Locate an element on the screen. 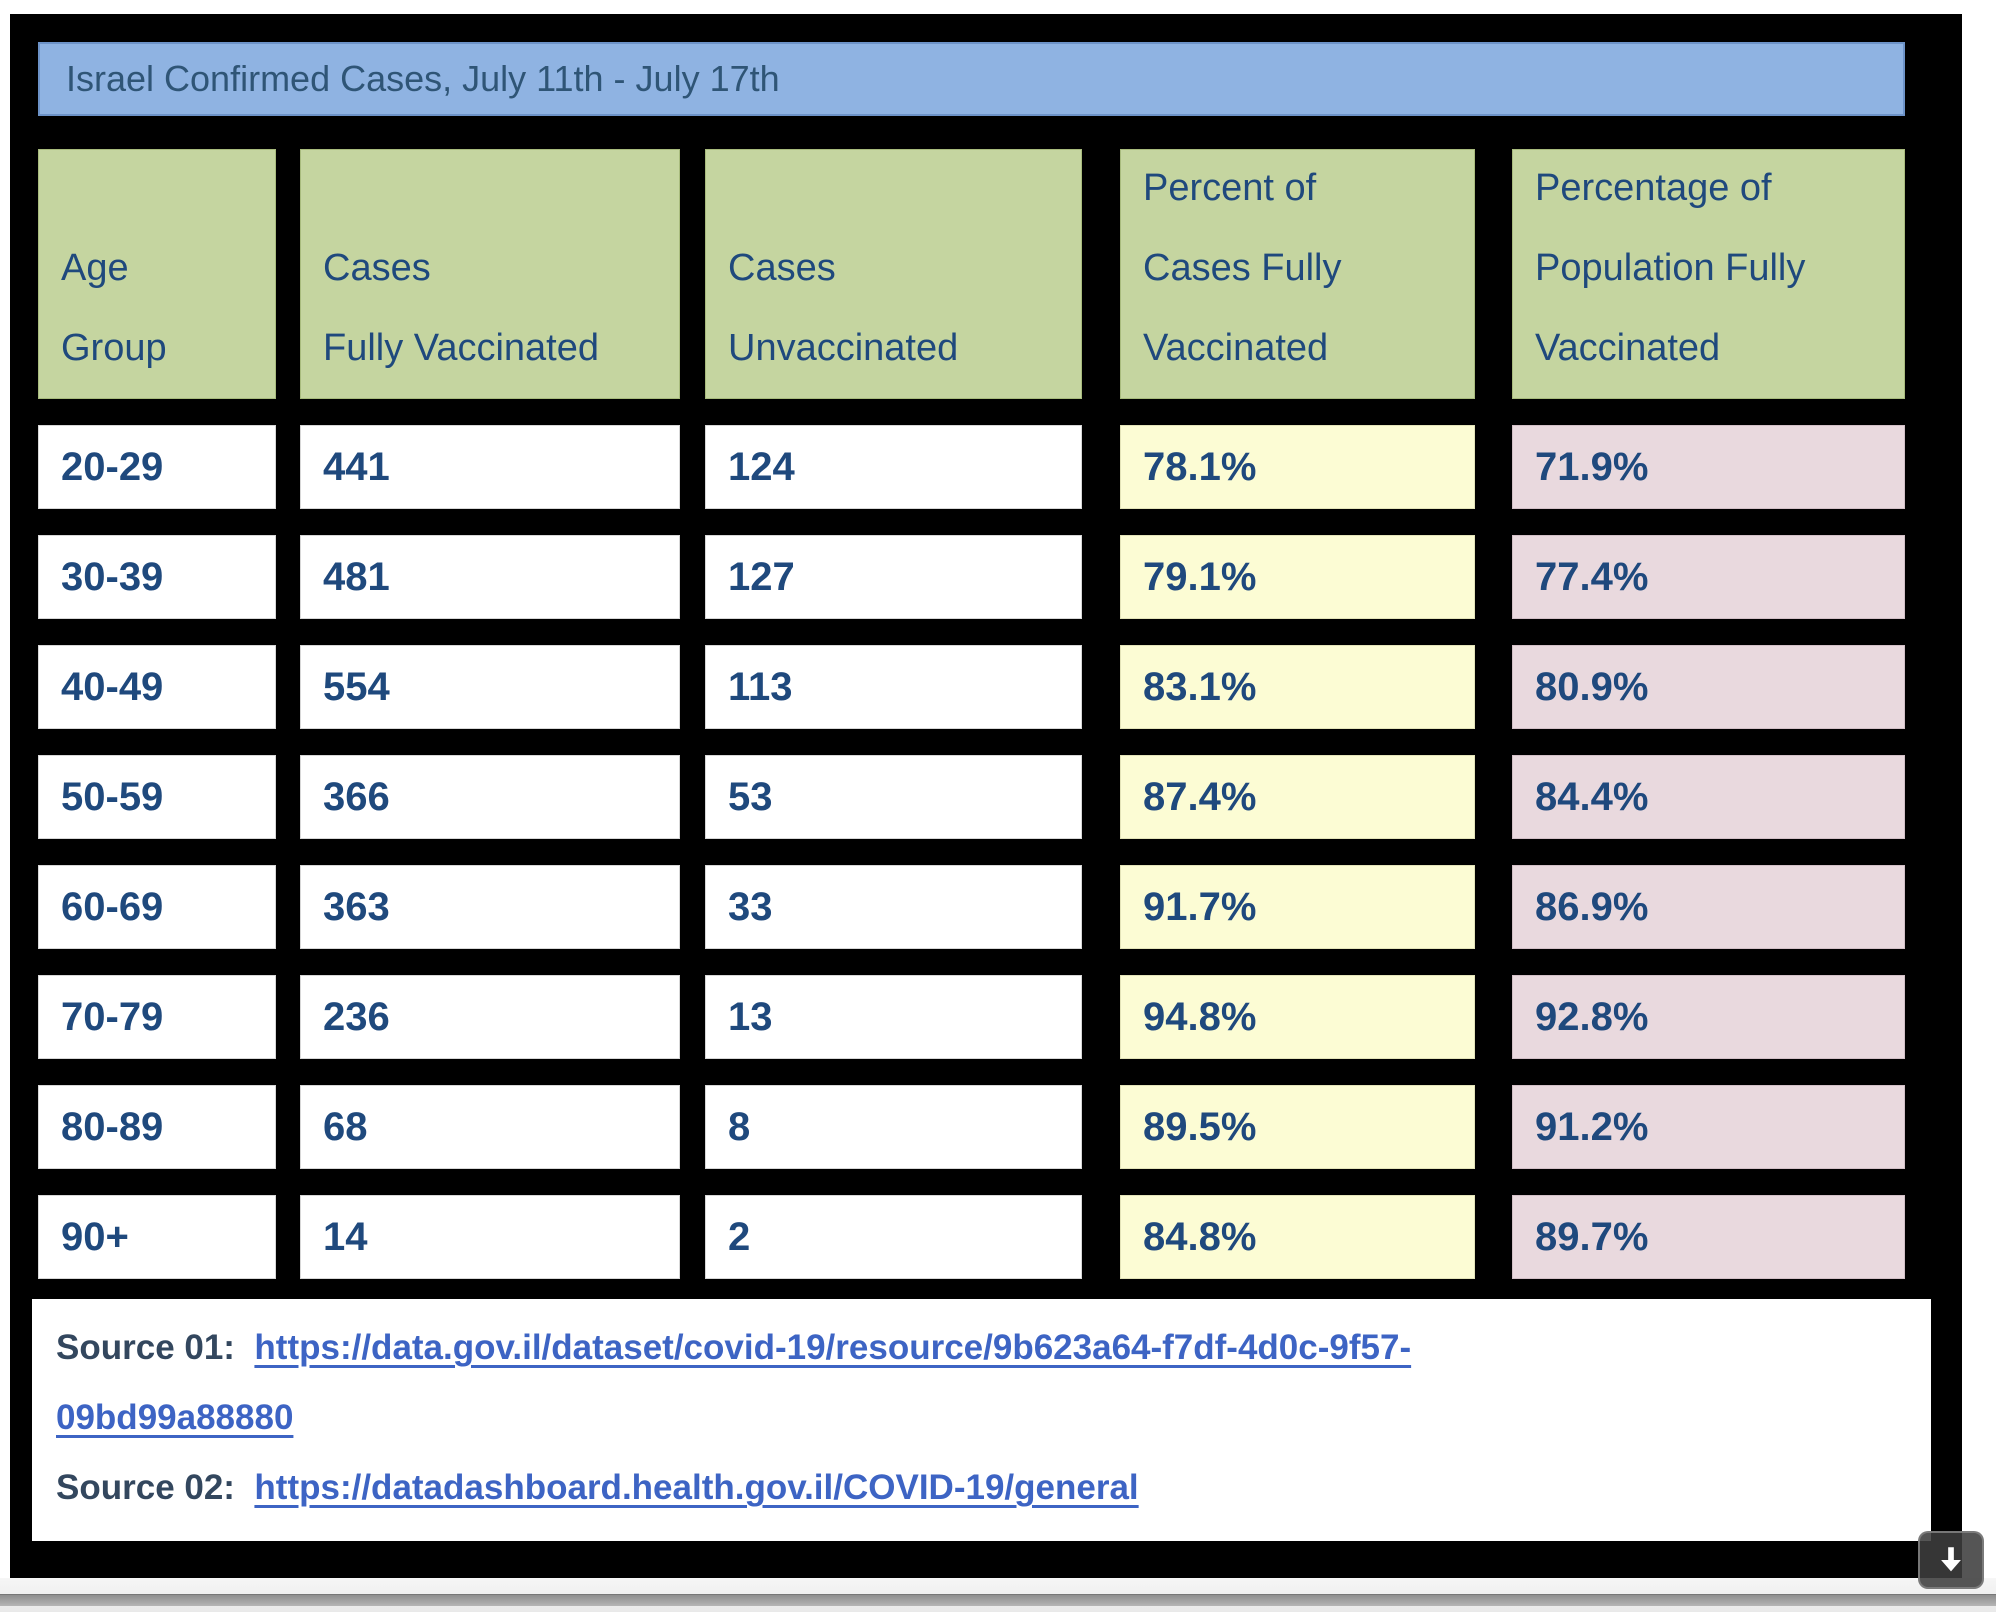 The width and height of the screenshot is (1996, 1612). window-bottom-edge is located at coordinates (998, 1595).